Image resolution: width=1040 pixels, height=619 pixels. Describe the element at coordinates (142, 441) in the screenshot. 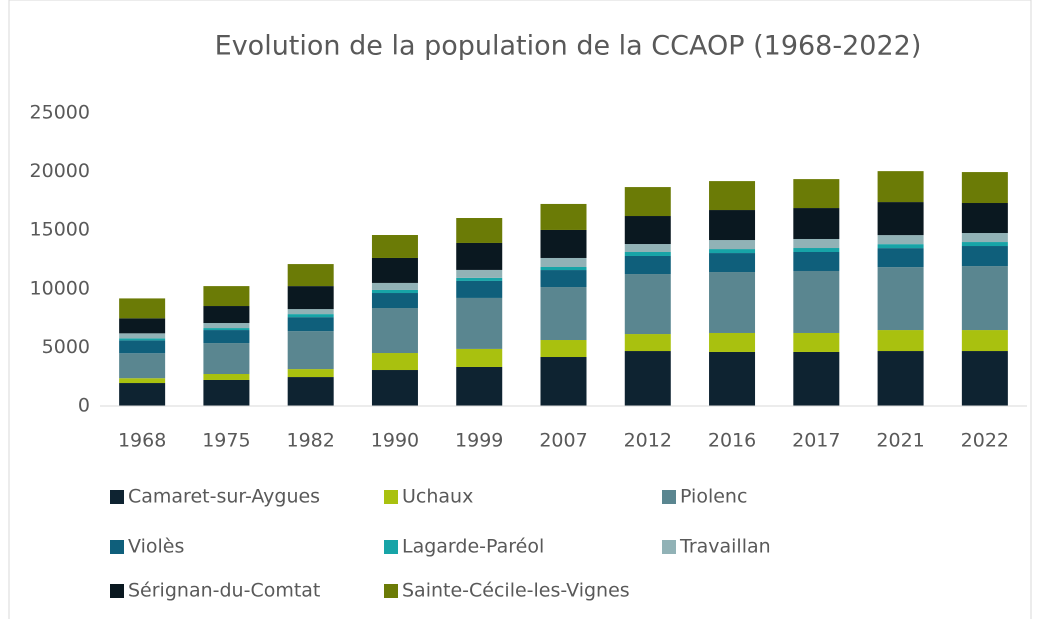

I see `x-tick-label: 1968` at that location.